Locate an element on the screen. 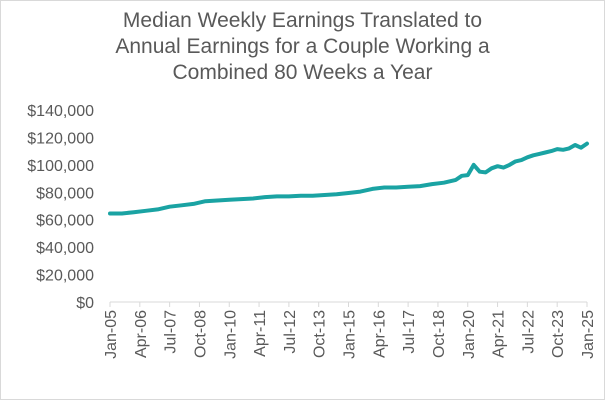 The image size is (605, 400). chart-title-line-2: Annual Earnings for a Couple Working a is located at coordinates (302, 46).